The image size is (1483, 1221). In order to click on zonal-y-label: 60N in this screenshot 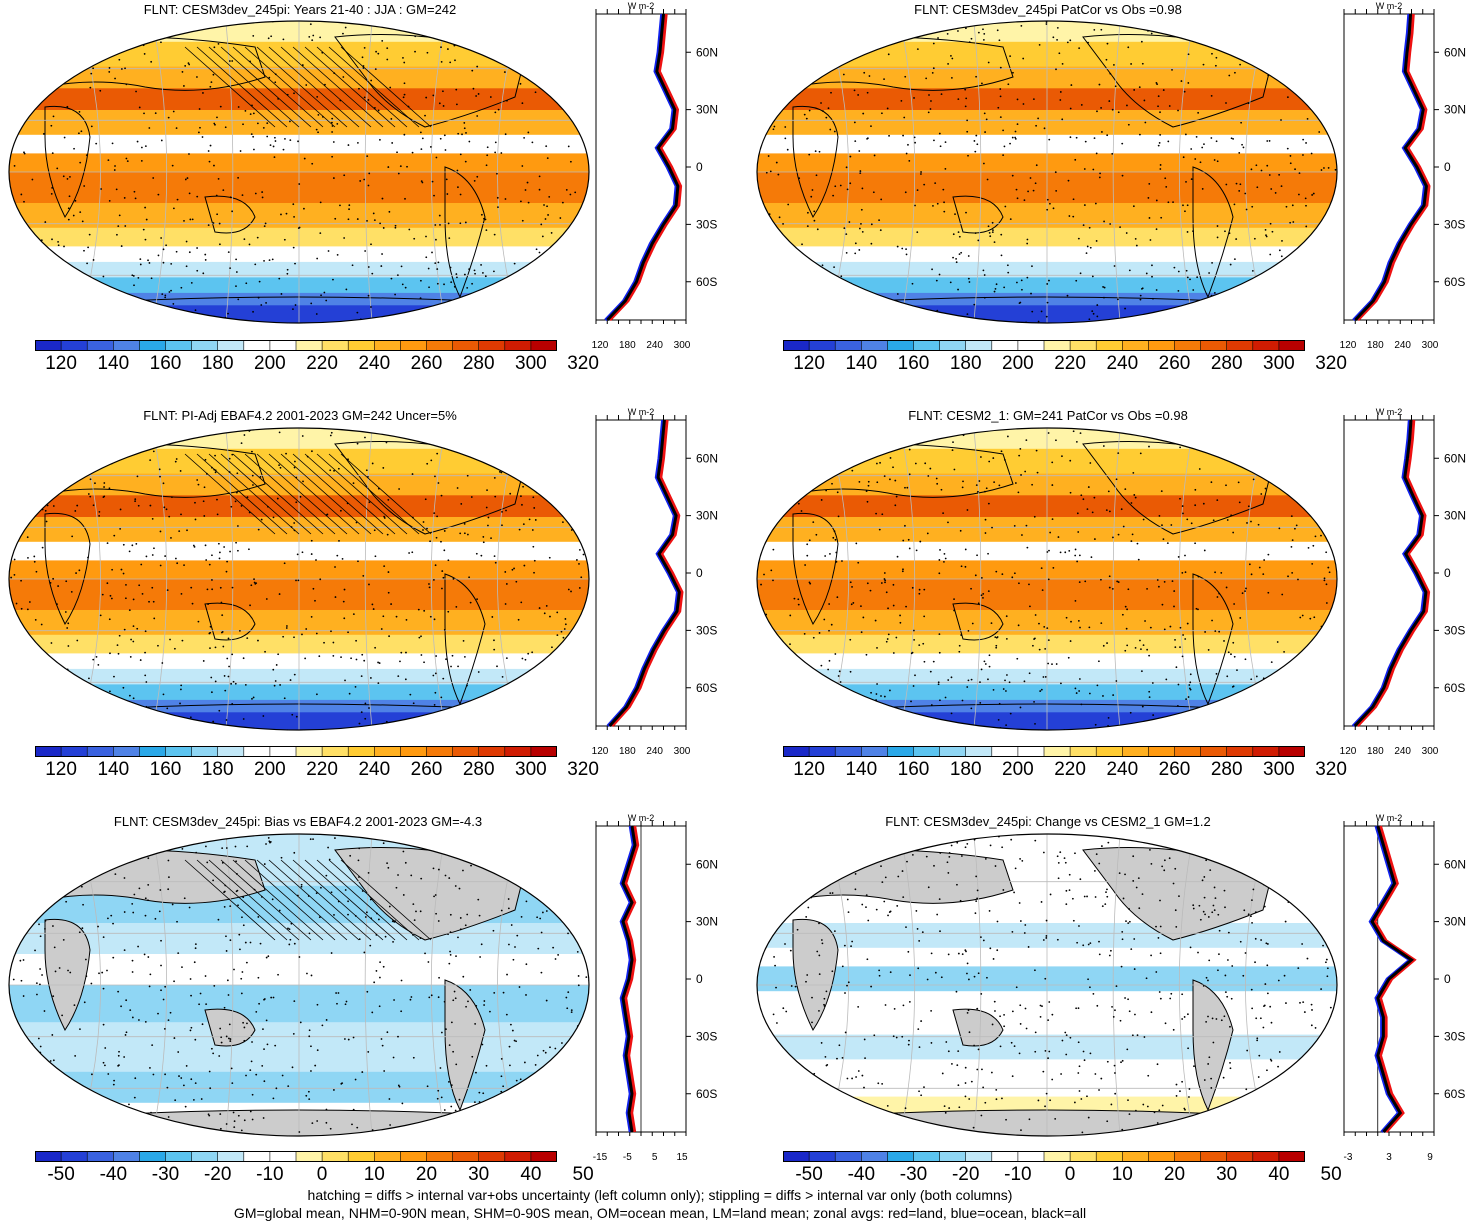, I will do `click(707, 864)`.